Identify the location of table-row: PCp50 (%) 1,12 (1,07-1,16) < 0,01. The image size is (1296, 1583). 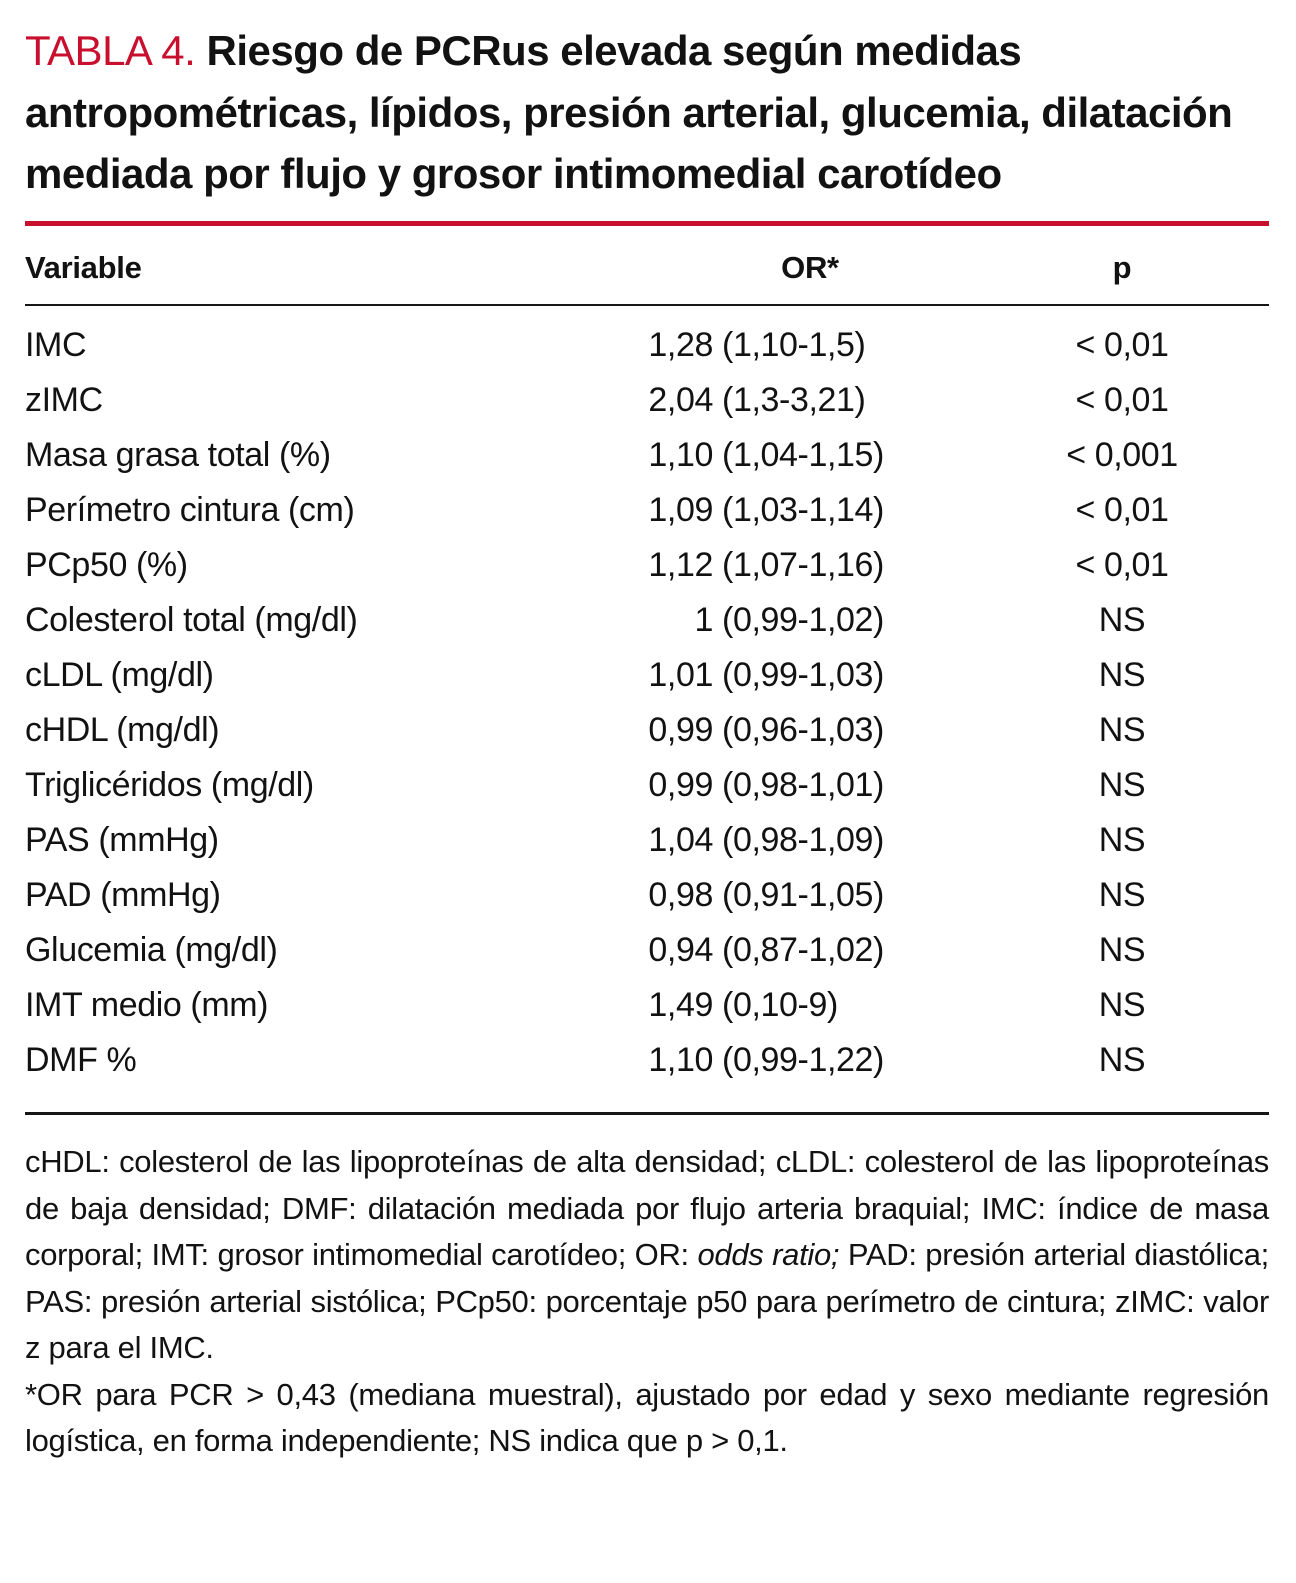
(647, 565).